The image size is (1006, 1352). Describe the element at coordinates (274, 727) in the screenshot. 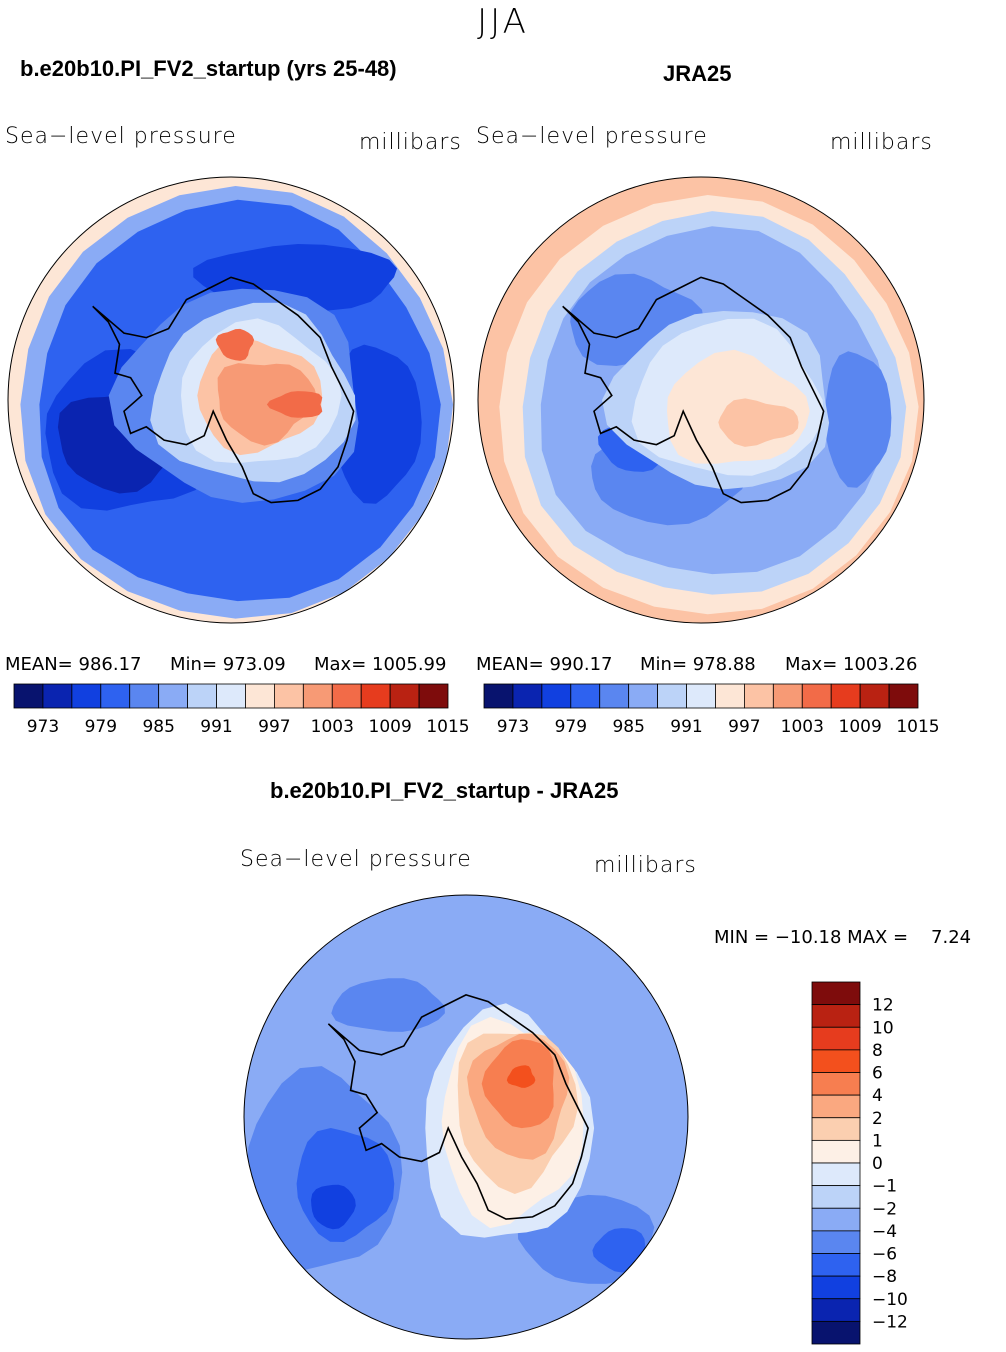

I see `panel1-colorbar-tick-label-4: 997` at that location.